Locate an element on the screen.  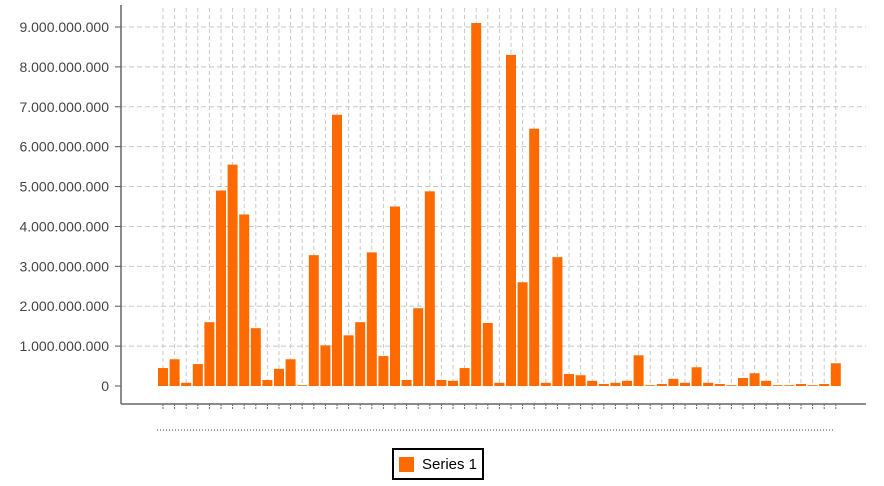
legend: Series 1 is located at coordinates (438, 464).